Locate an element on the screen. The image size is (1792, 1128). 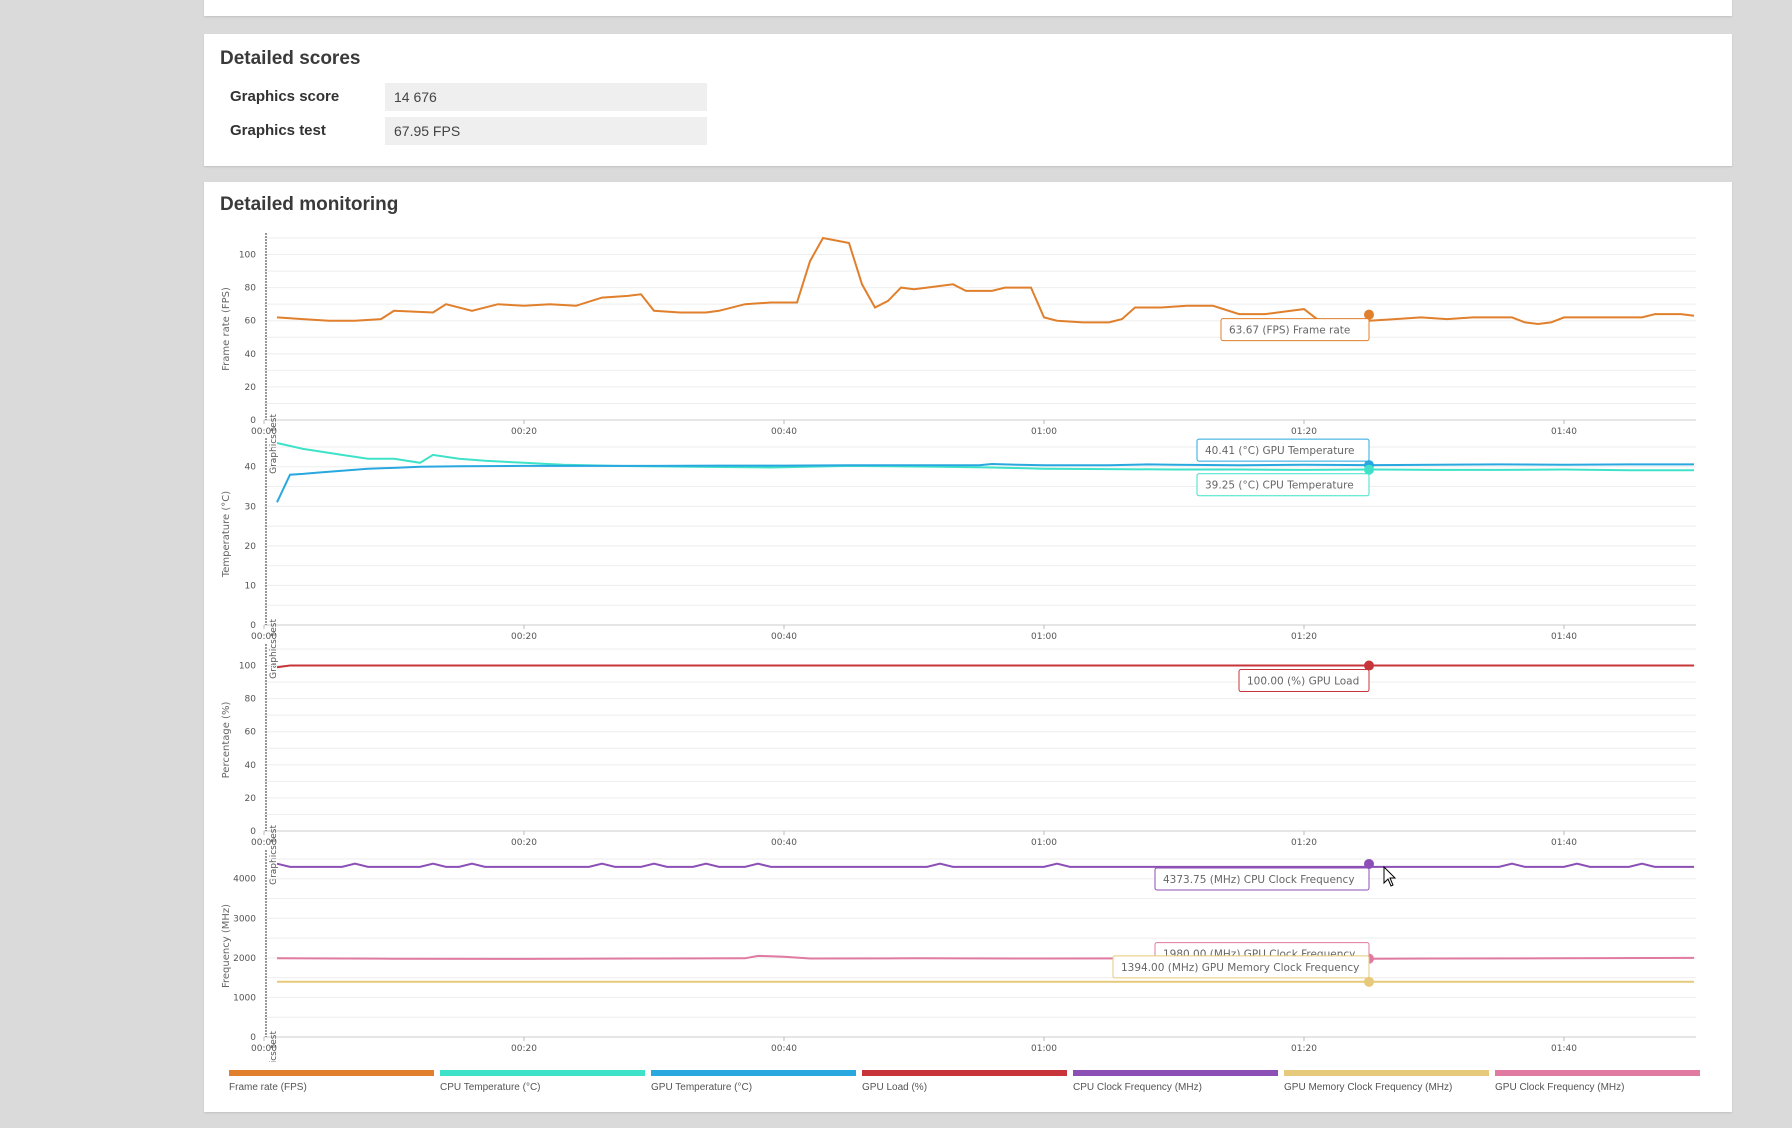
y-tick-label: 100 is located at coordinates (247, 667).